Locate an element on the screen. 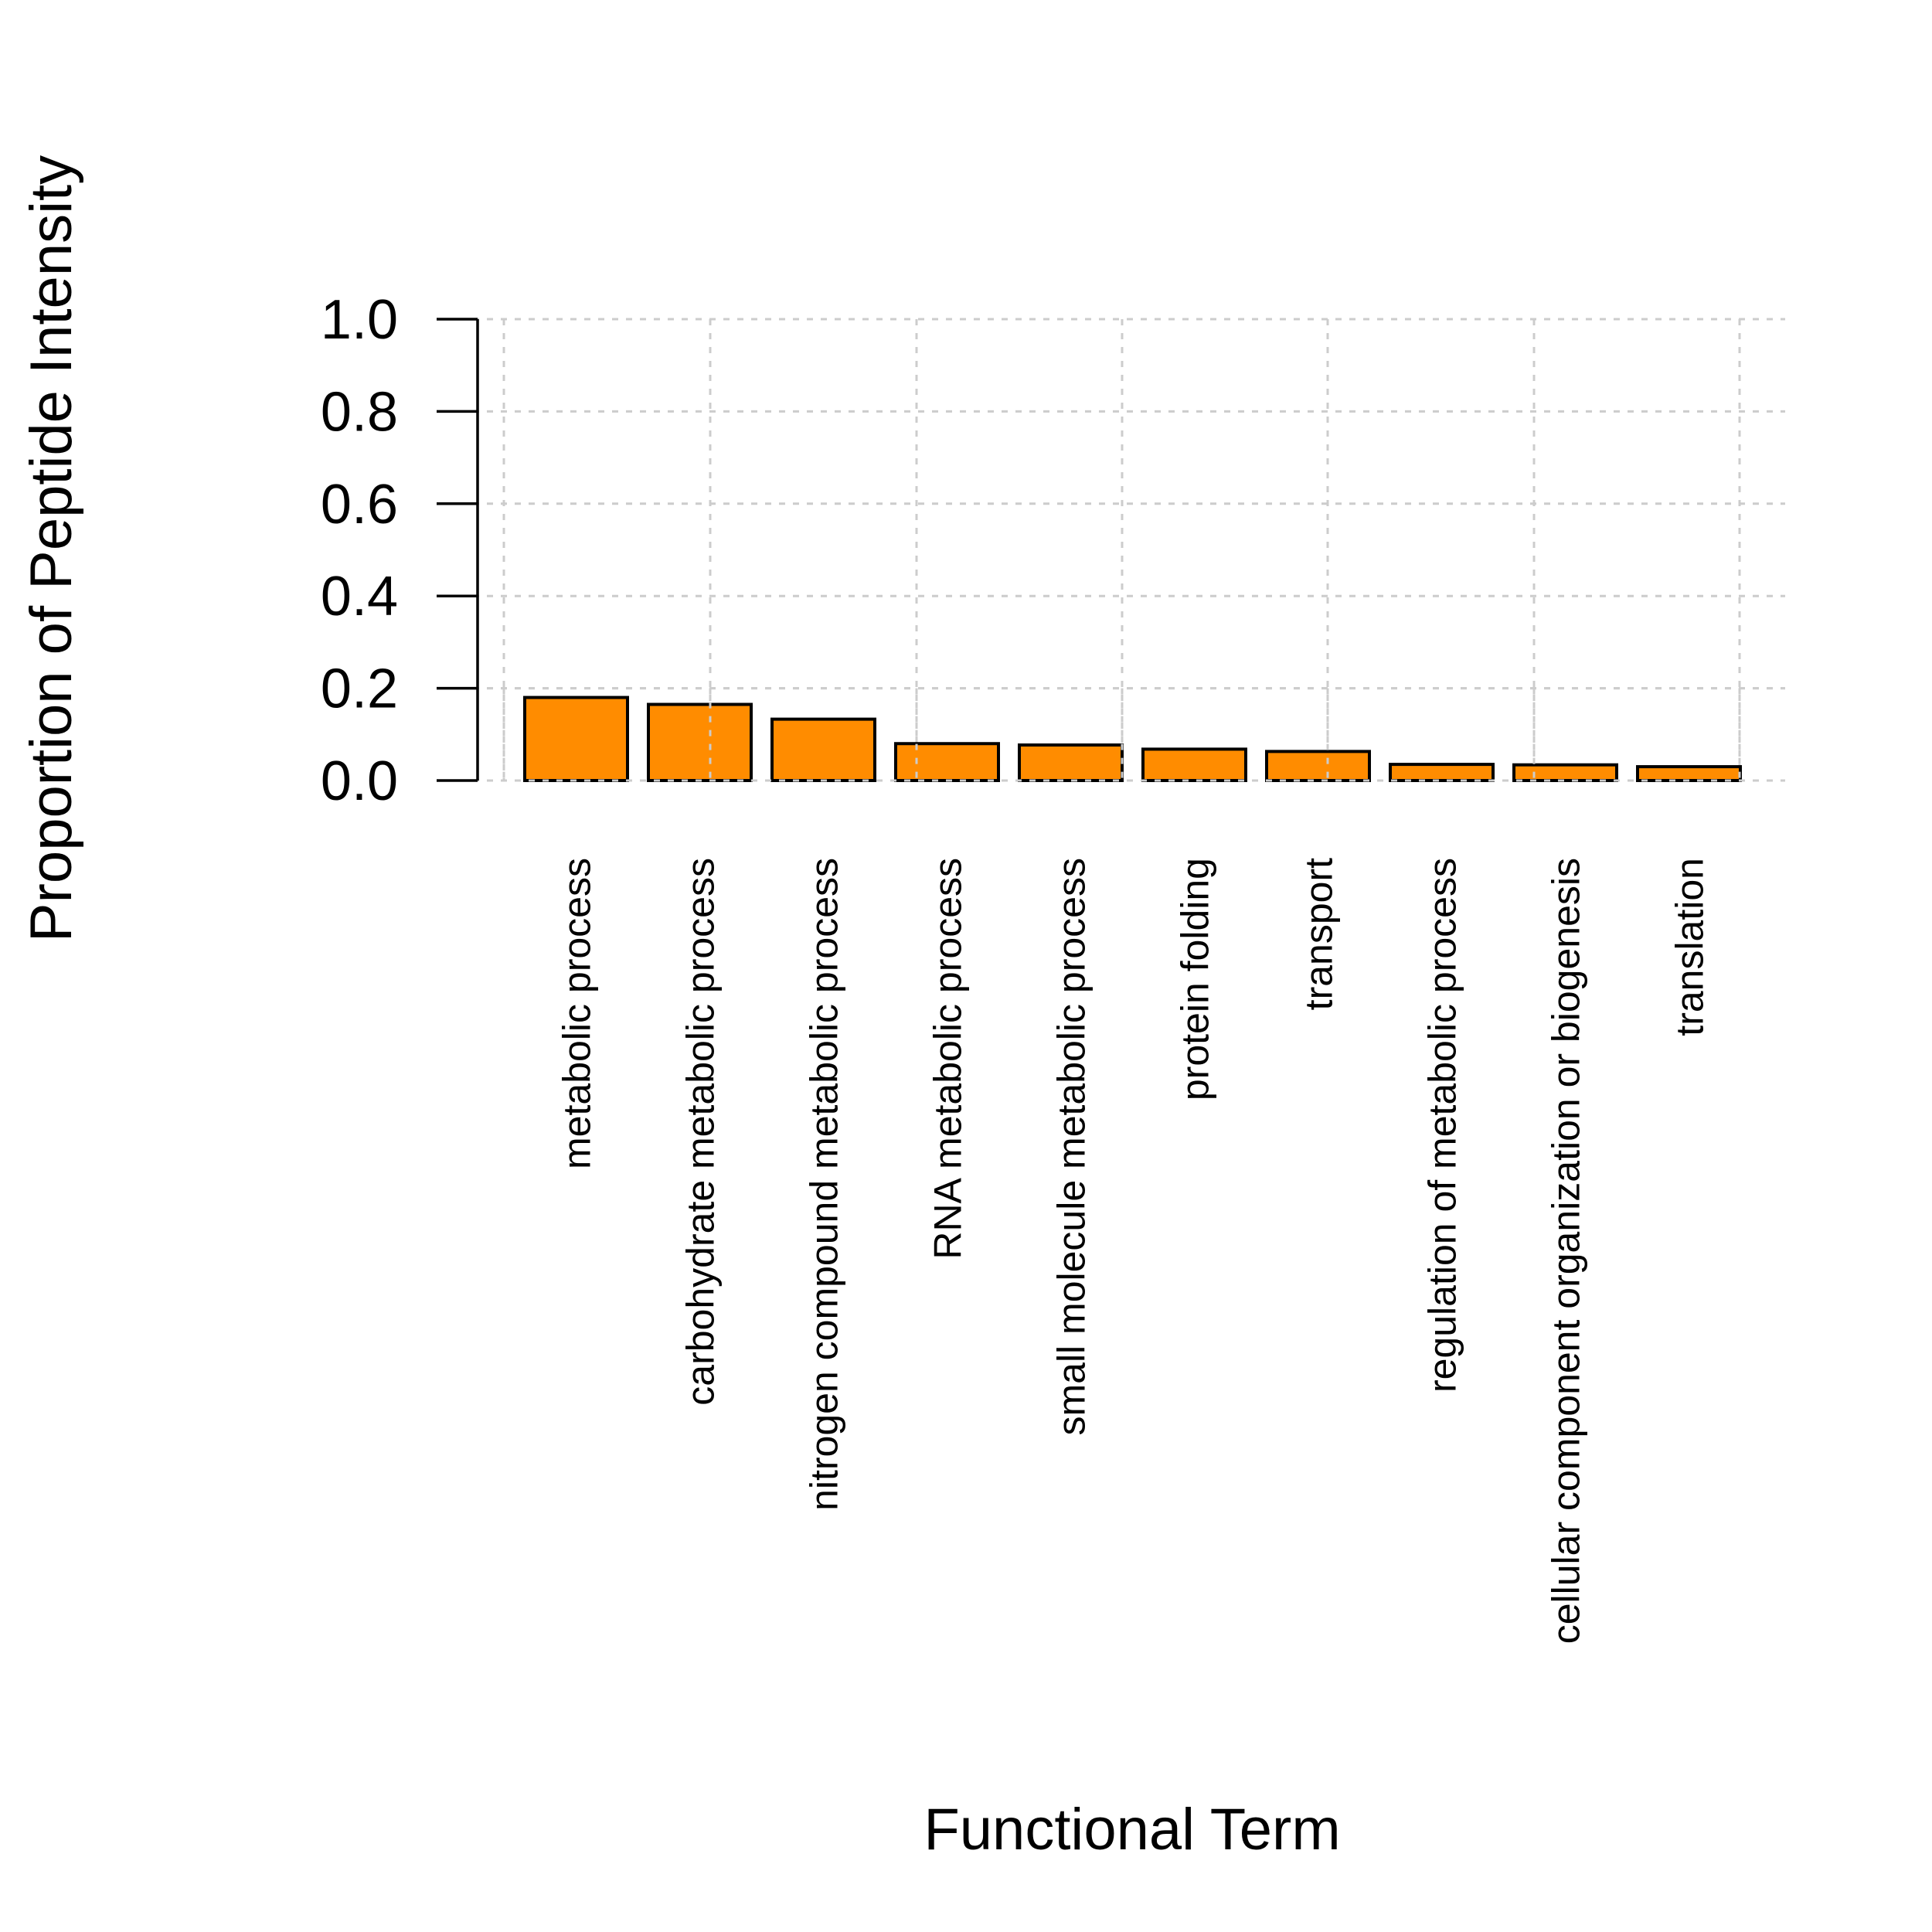 This screenshot has height=1932, width=1932. bars is located at coordinates (1129, 735).